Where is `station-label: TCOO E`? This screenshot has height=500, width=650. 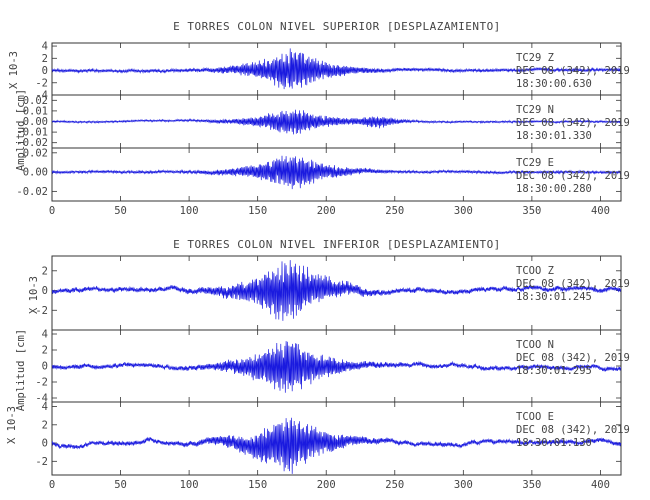 station-label: TCOO E is located at coordinates (535, 417).